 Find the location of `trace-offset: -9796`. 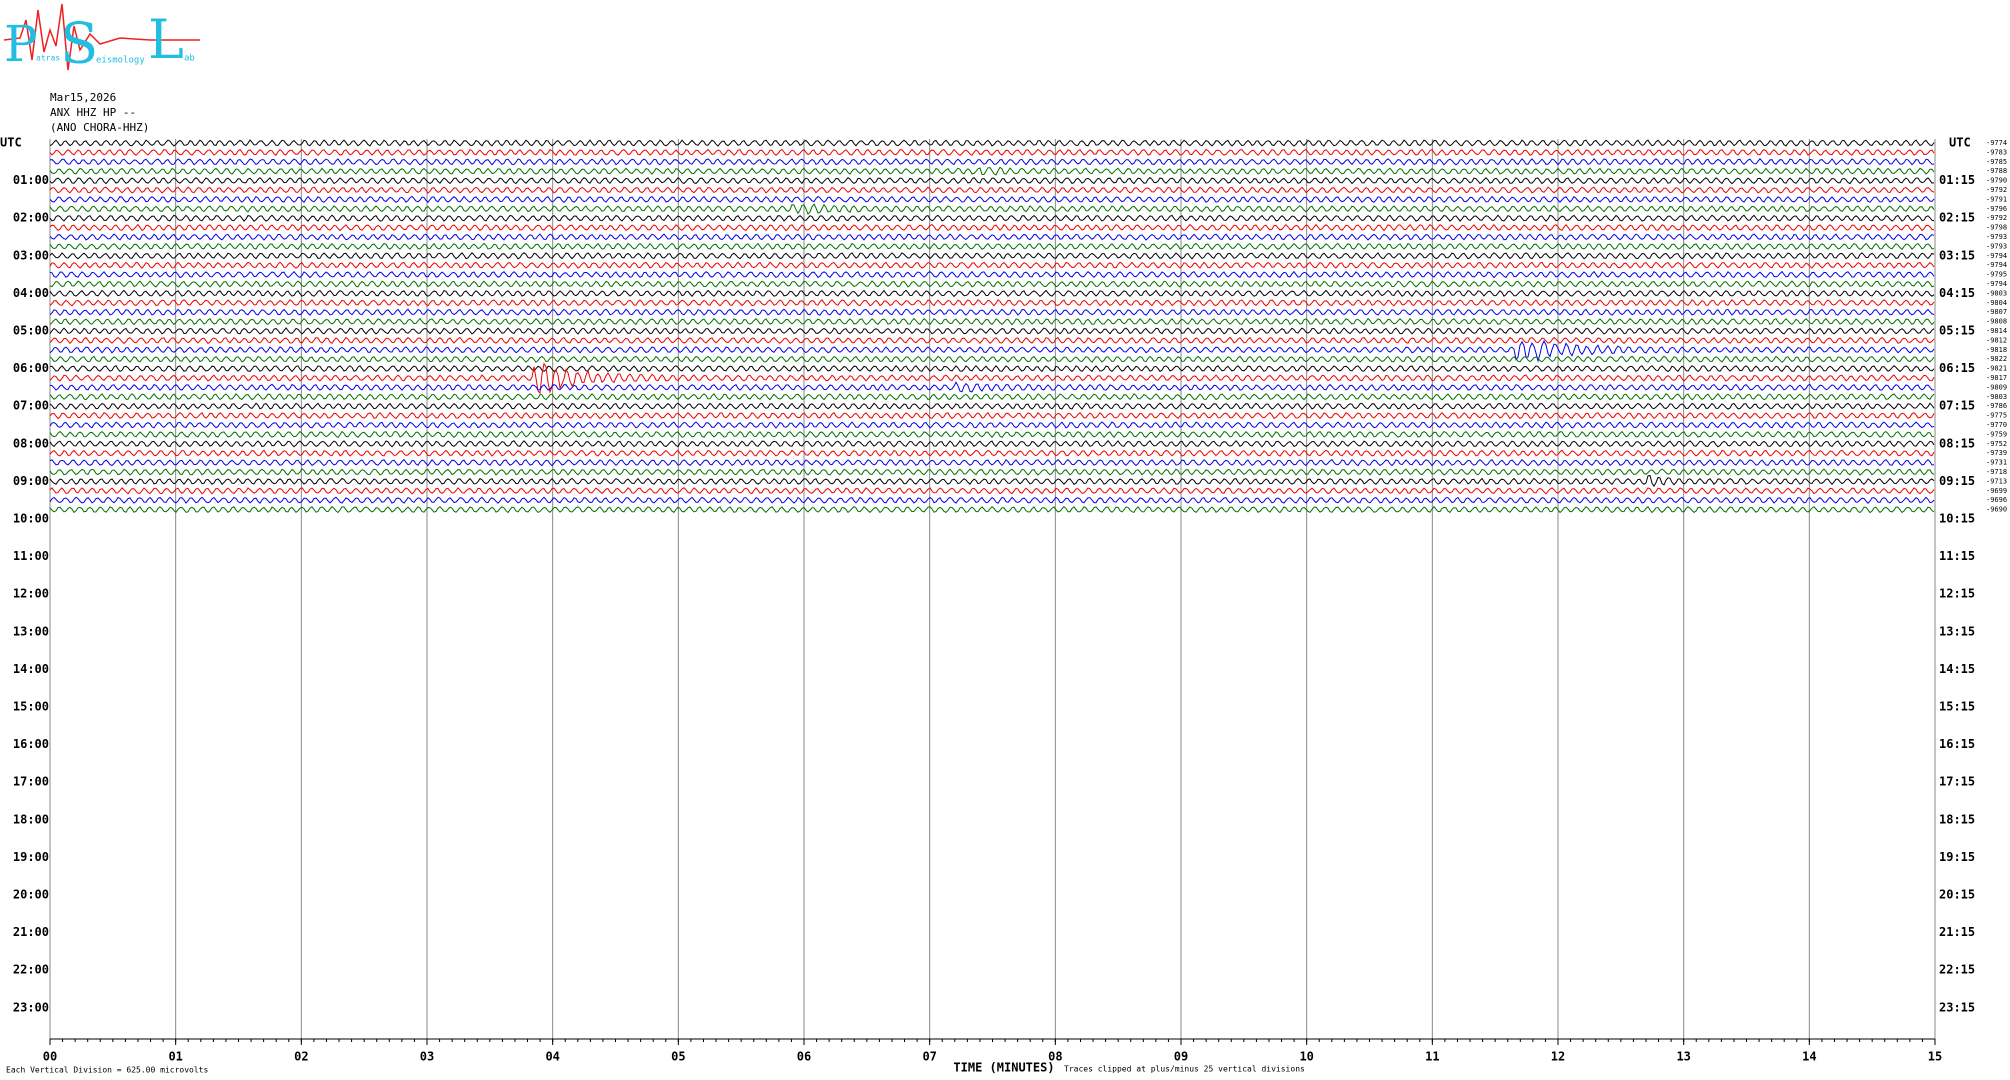

trace-offset: -9796 is located at coordinates (1996, 209).